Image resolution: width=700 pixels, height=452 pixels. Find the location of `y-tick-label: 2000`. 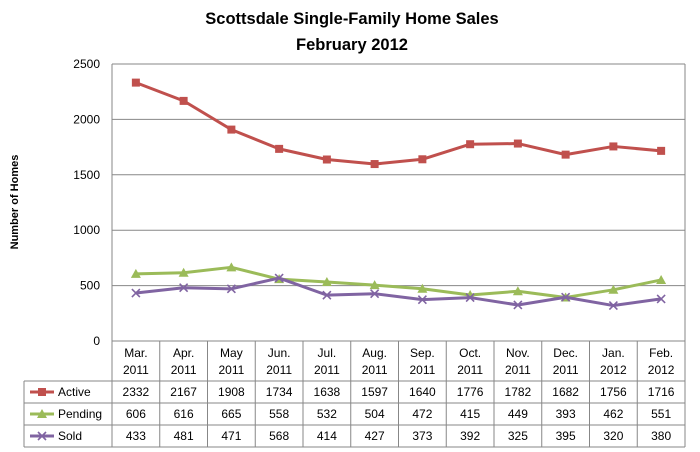

y-tick-label: 2000 is located at coordinates (86, 119).